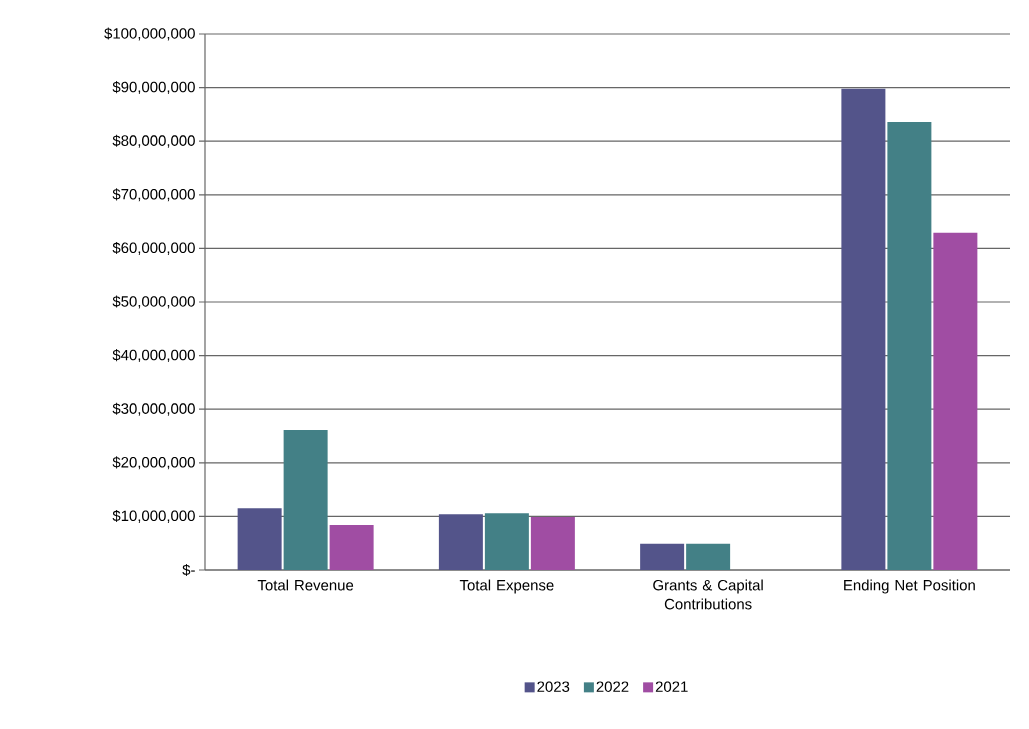 The height and width of the screenshot is (729, 1029). Describe the element at coordinates (612, 686) in the screenshot. I see `legend-label: 2022` at that location.